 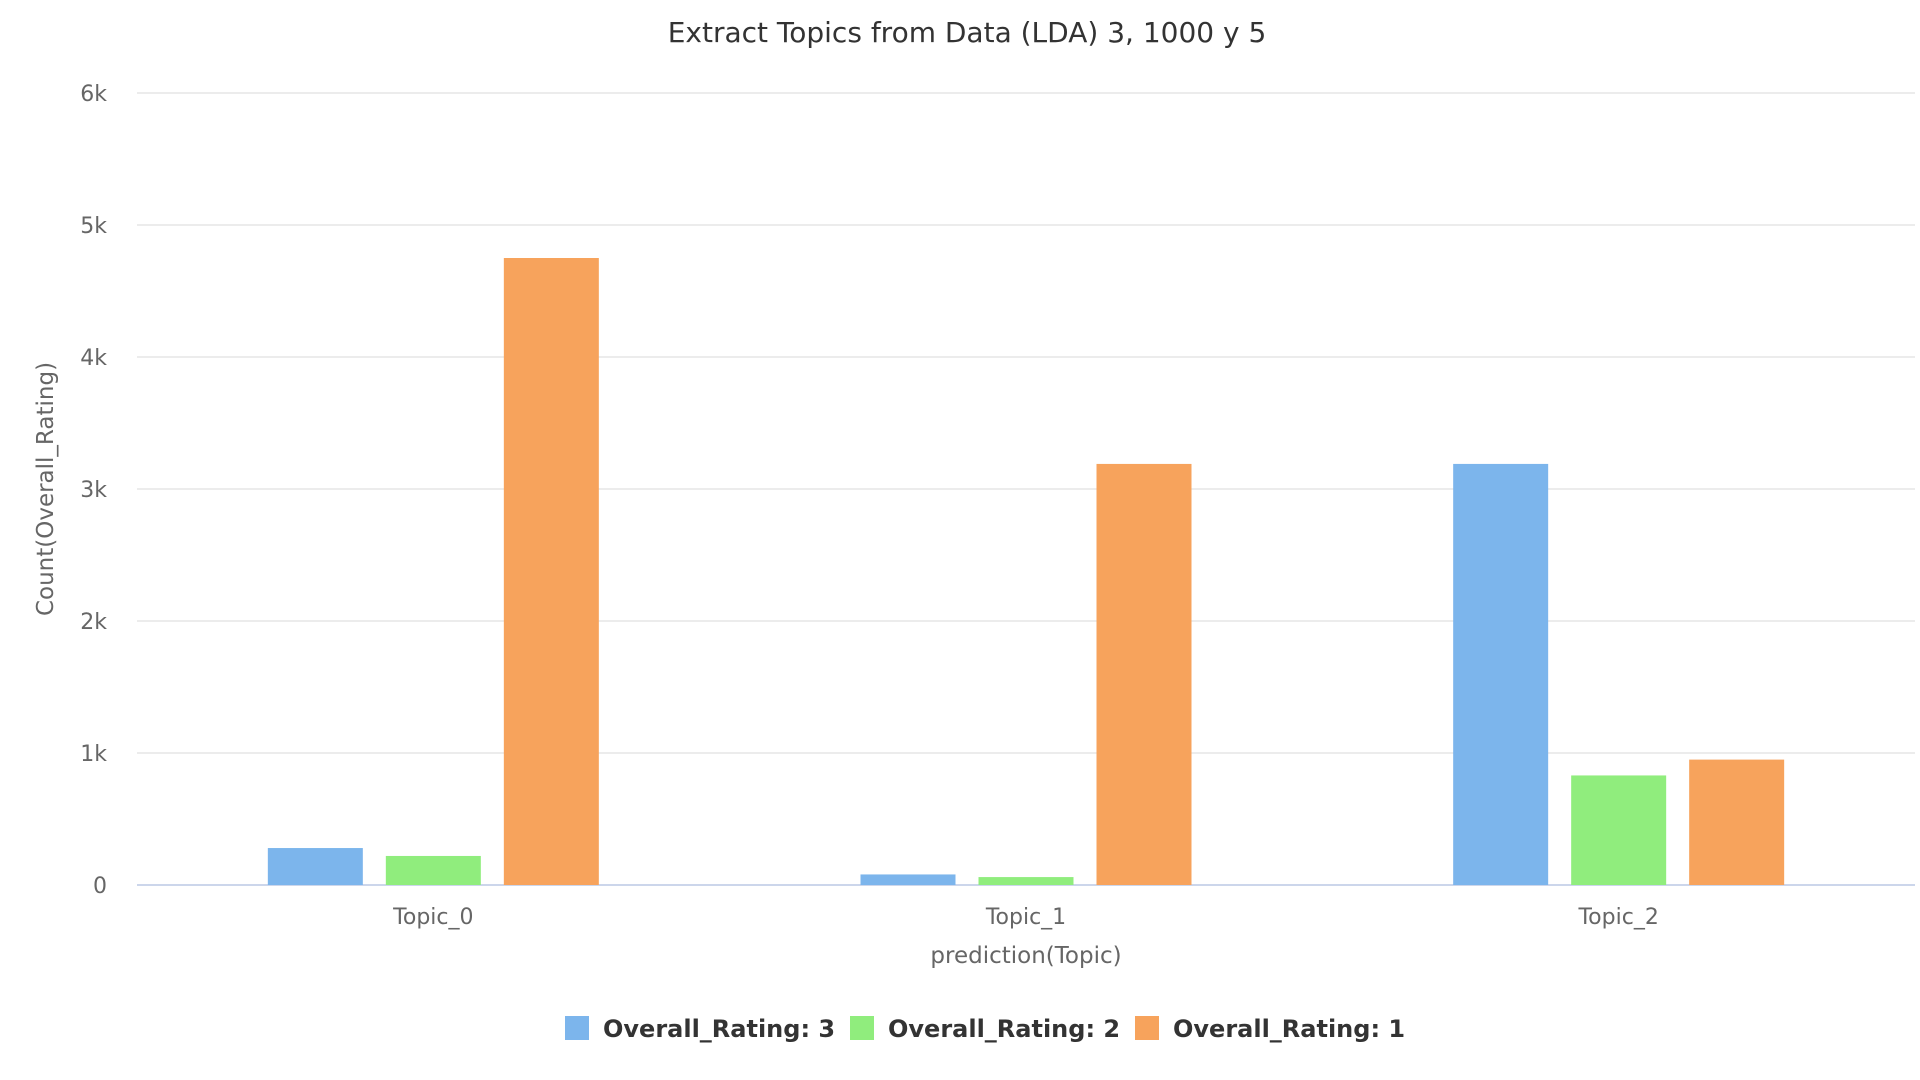 I want to click on y-tick-label: 6k, so click(x=93, y=94).